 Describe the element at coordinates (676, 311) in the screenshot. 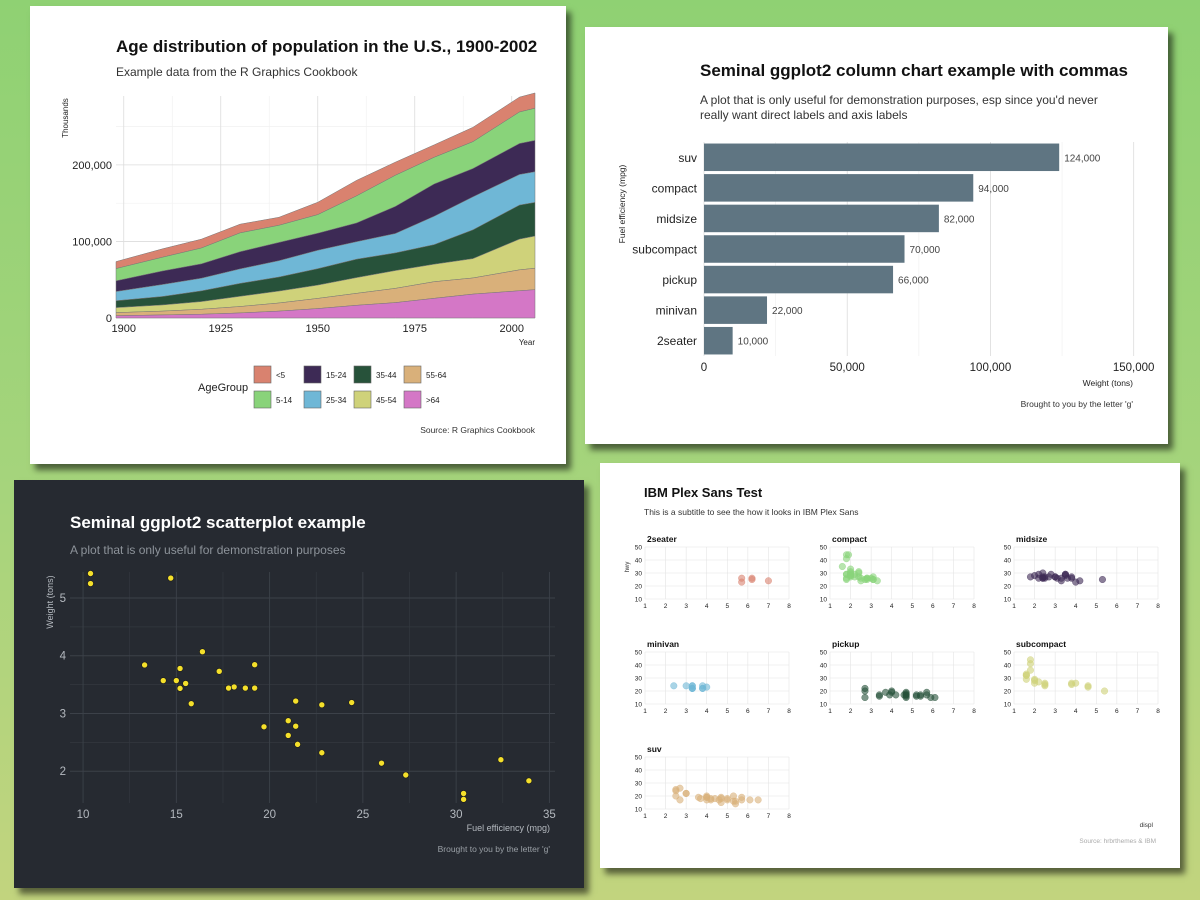

I see `category-label: minivan` at that location.